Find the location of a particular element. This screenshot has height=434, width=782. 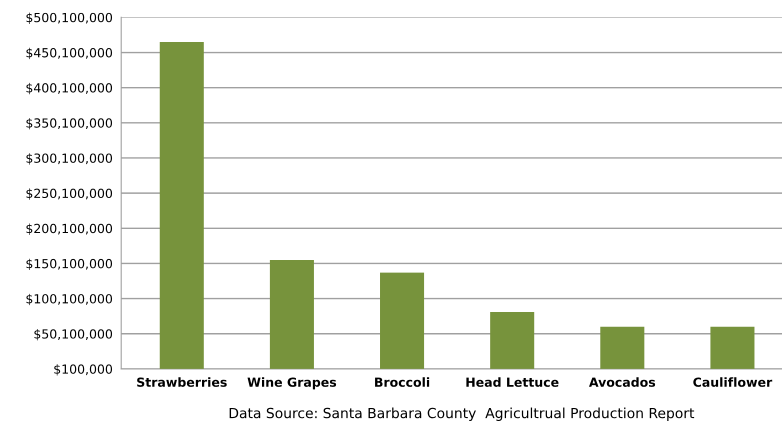

y-tick-label: $500,100,000 is located at coordinates (69, 18).